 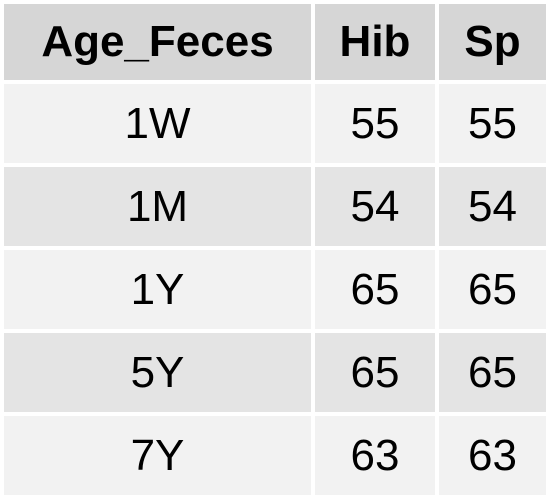 What do you see at coordinates (375, 123) in the screenshot?
I see `cell-hib: 55` at bounding box center [375, 123].